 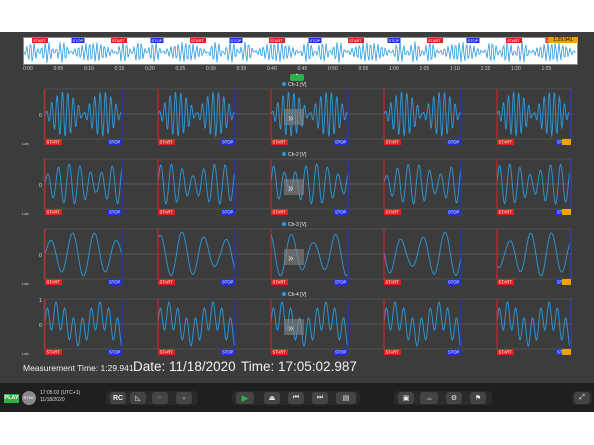 I want to click on fullscreen-icon: ⤢, so click(x=582, y=398).